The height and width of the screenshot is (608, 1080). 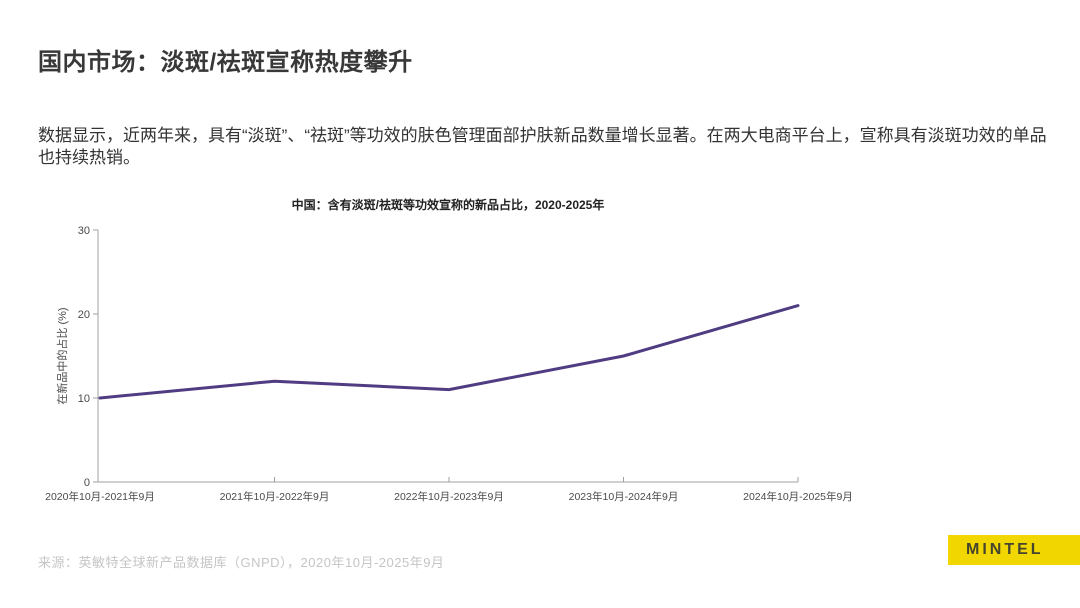 I want to click on chart-title: 中国：含有淡斑/祛斑等功效宣称的新品占比，2020-2025年, so click(x=448, y=205).